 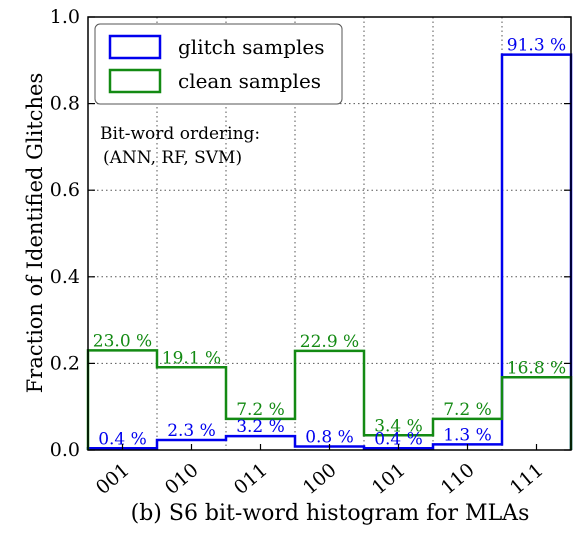 I want to click on x-tick-label: 010, so click(x=182, y=479).